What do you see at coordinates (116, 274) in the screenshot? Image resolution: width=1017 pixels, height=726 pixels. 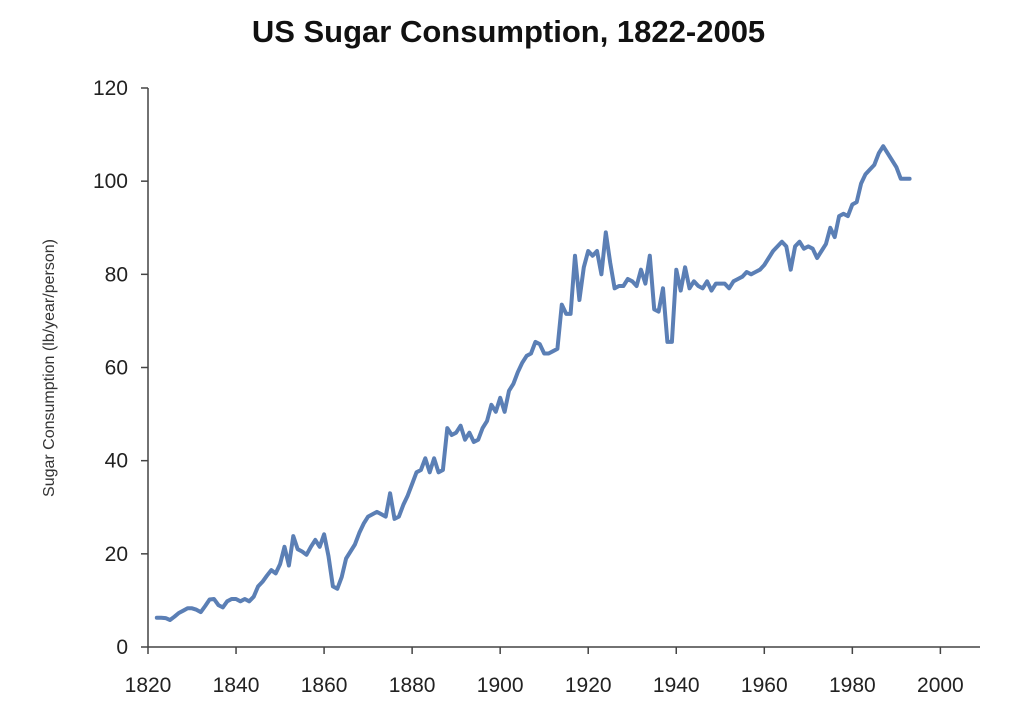 I see `y-tick-label: 80` at bounding box center [116, 274].